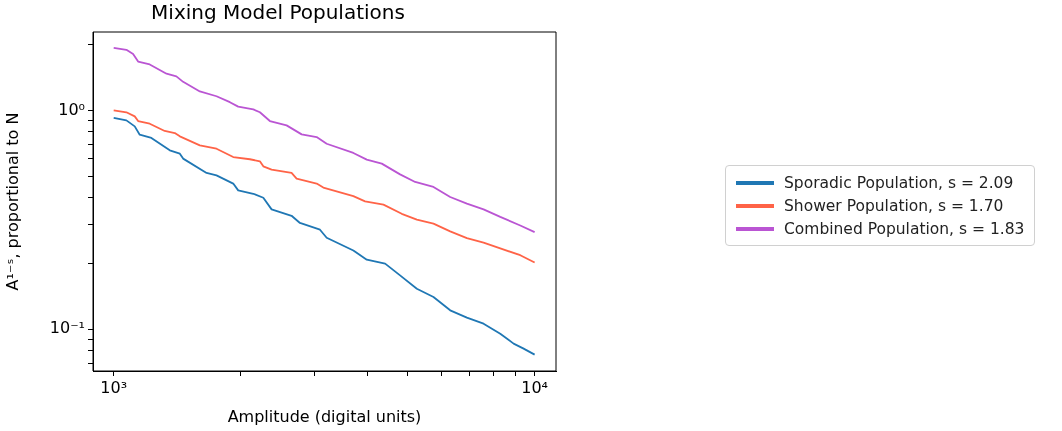  I want to click on y-tick-label: 10⁻¹, so click(67, 328).